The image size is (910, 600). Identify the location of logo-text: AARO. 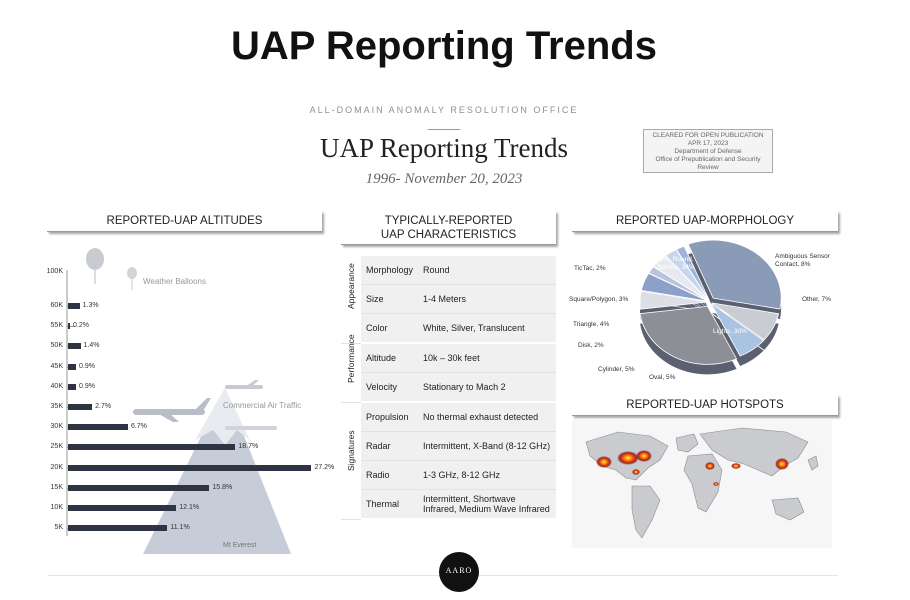
(459, 570).